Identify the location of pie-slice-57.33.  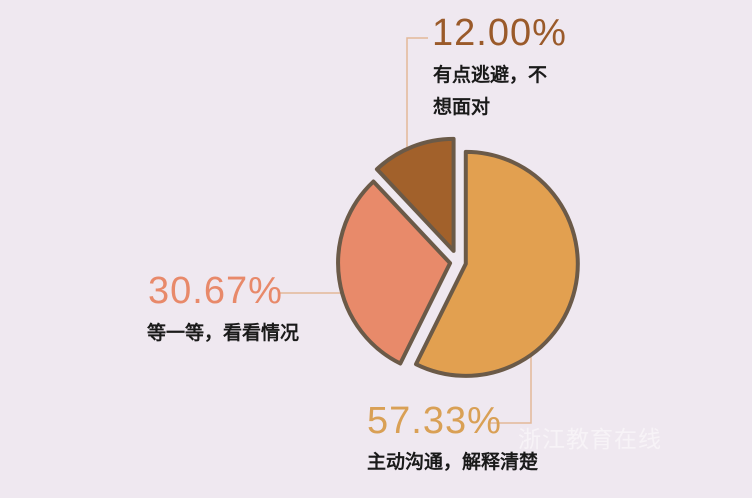
(497, 263).